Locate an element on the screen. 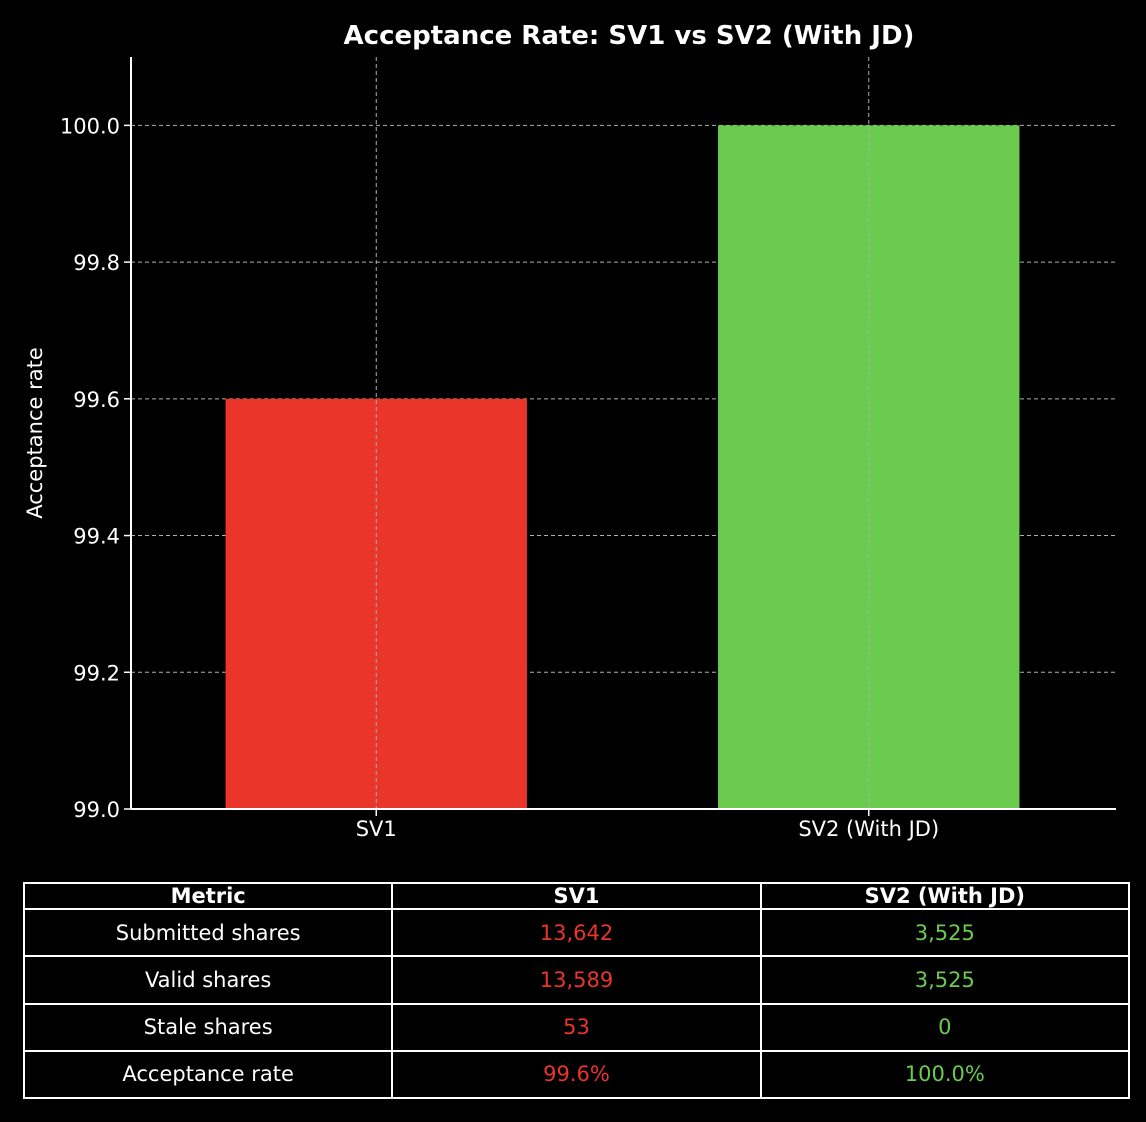 The height and width of the screenshot is (1122, 1146). y-tick-label: 99.4 is located at coordinates (96, 537).